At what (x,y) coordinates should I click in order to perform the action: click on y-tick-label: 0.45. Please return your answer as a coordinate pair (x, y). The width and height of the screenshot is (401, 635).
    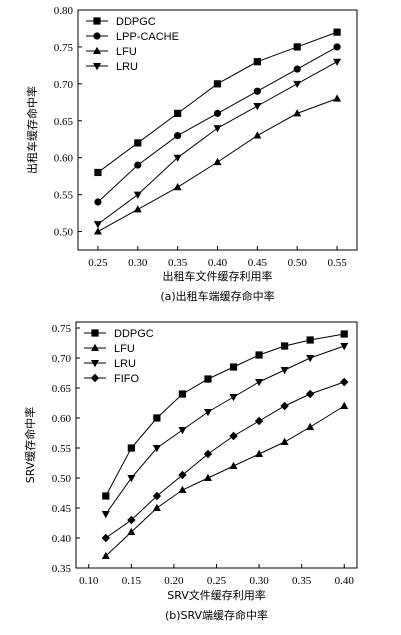
    Looking at the image, I should click on (62, 509).